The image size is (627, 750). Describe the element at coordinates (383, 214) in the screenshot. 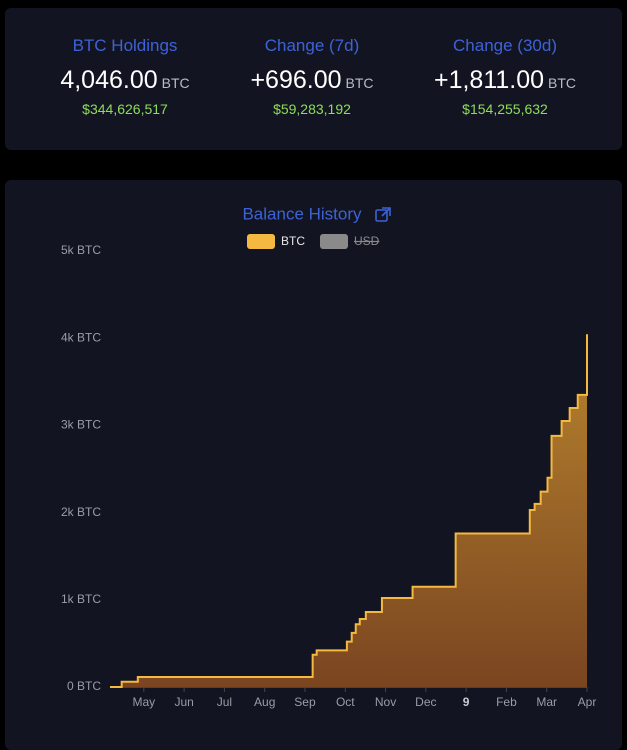

I see `external-link-icon` at that location.